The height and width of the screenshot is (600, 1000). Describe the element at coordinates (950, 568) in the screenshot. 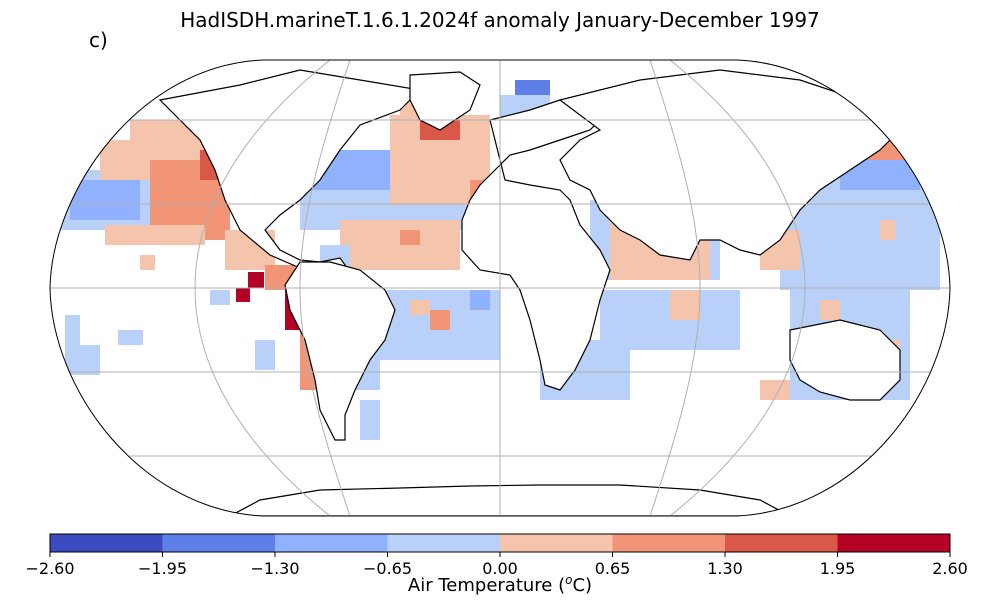

I see `colorbar-tick-label: 2.60` at that location.